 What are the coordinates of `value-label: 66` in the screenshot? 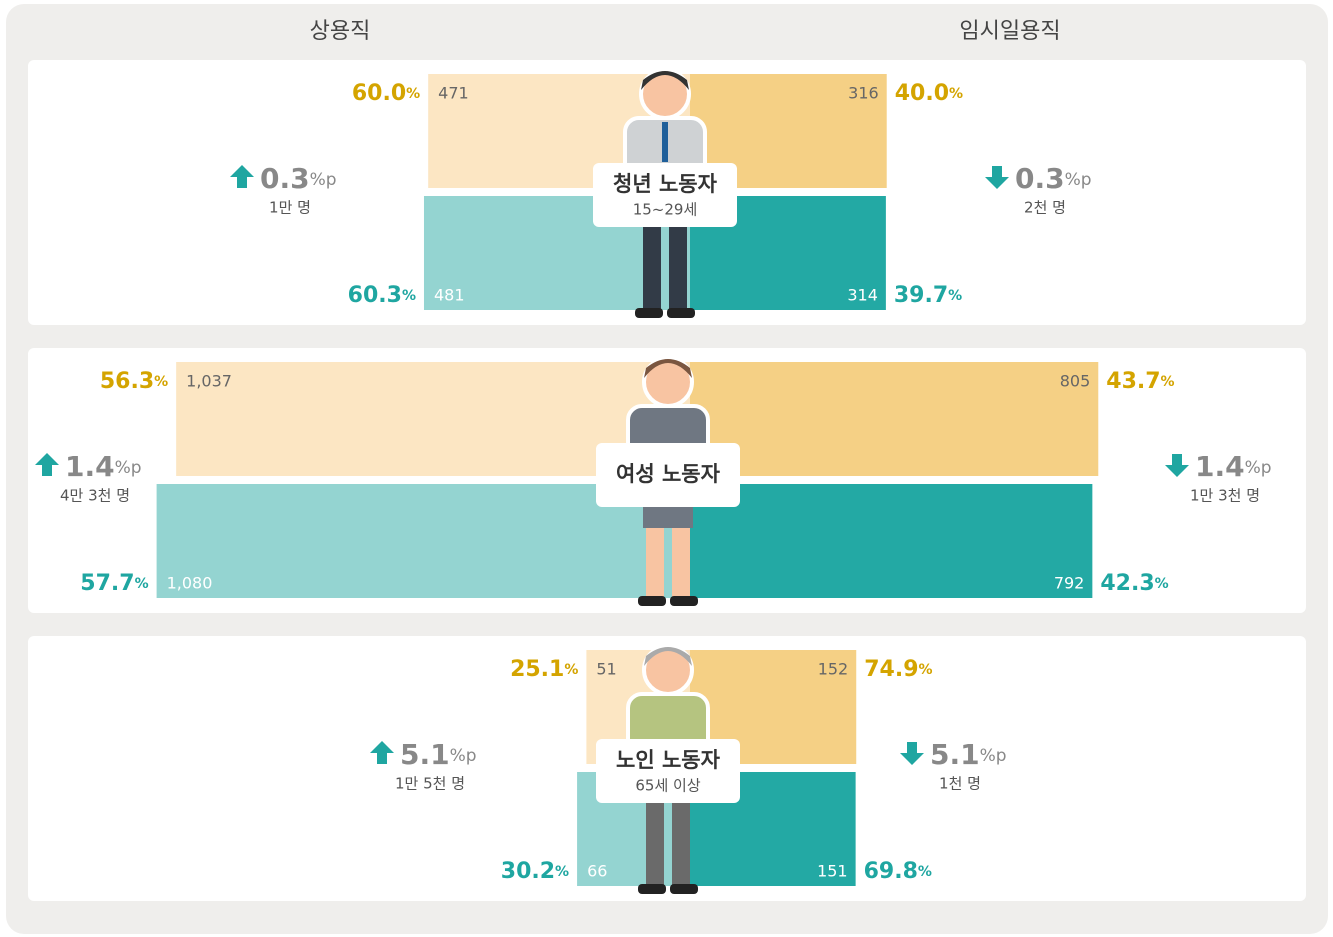 It's located at (597, 871).